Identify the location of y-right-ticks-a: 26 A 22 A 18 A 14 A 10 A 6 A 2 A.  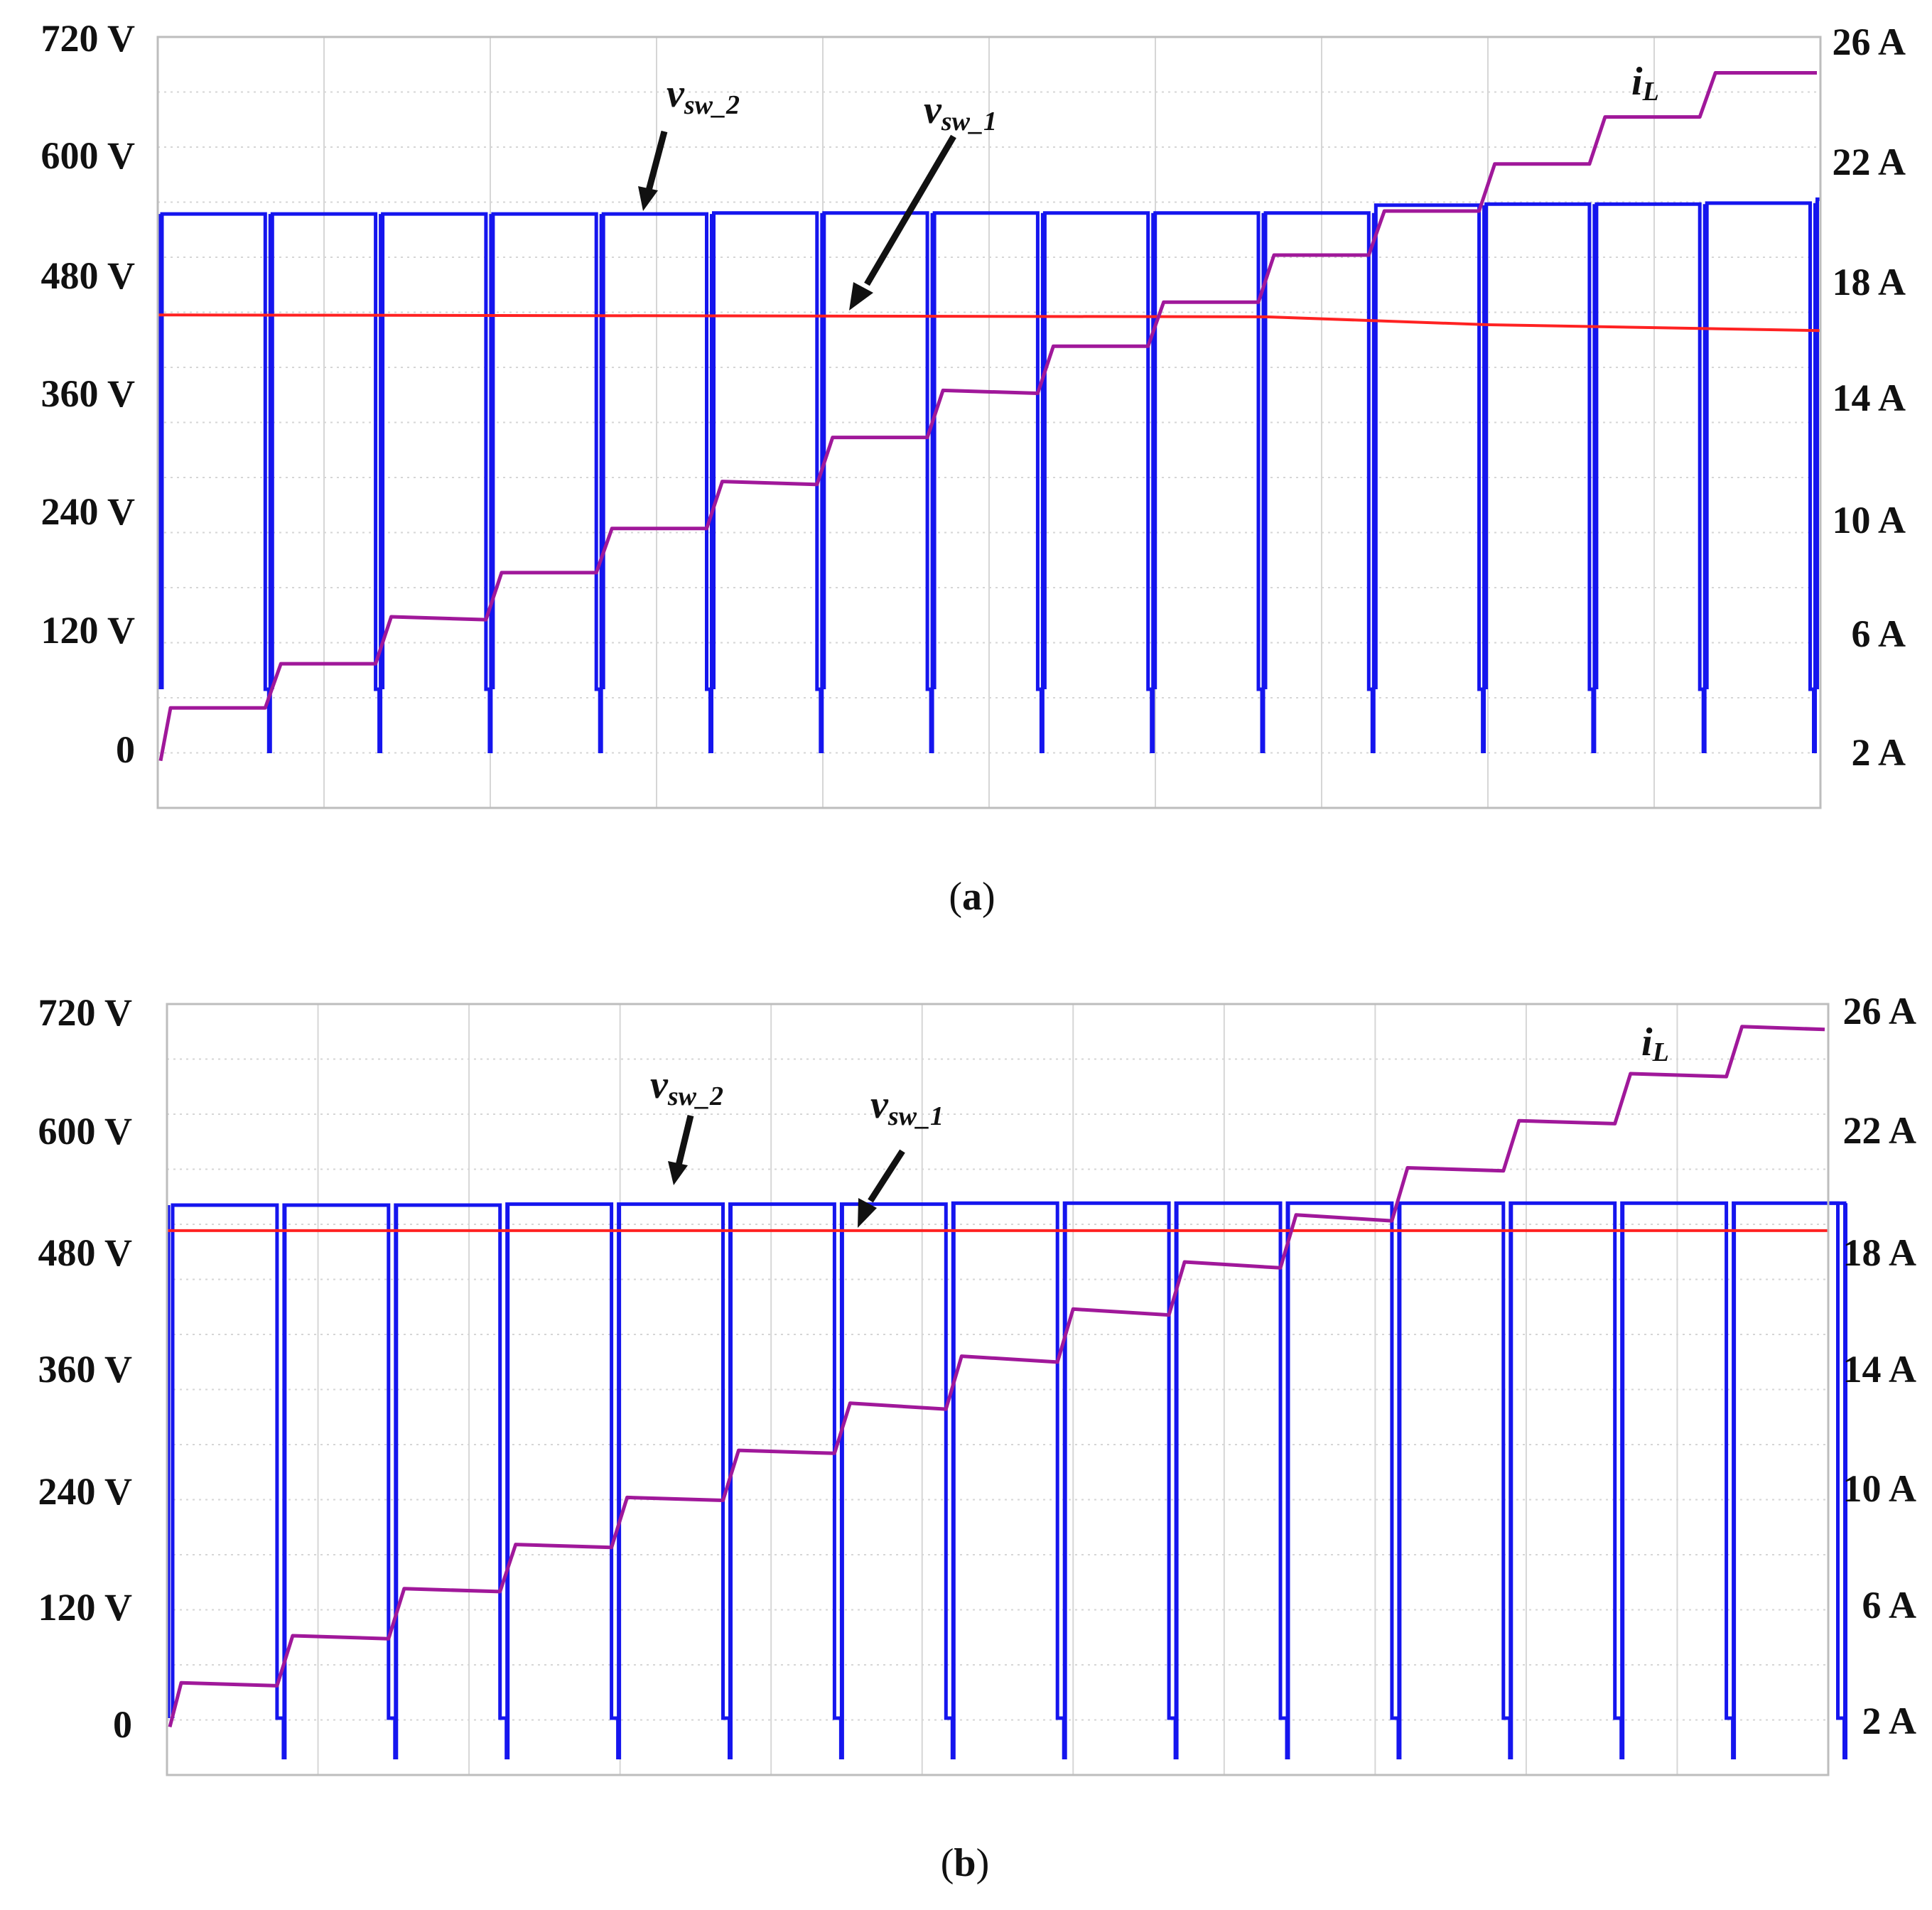
(1869, 397).